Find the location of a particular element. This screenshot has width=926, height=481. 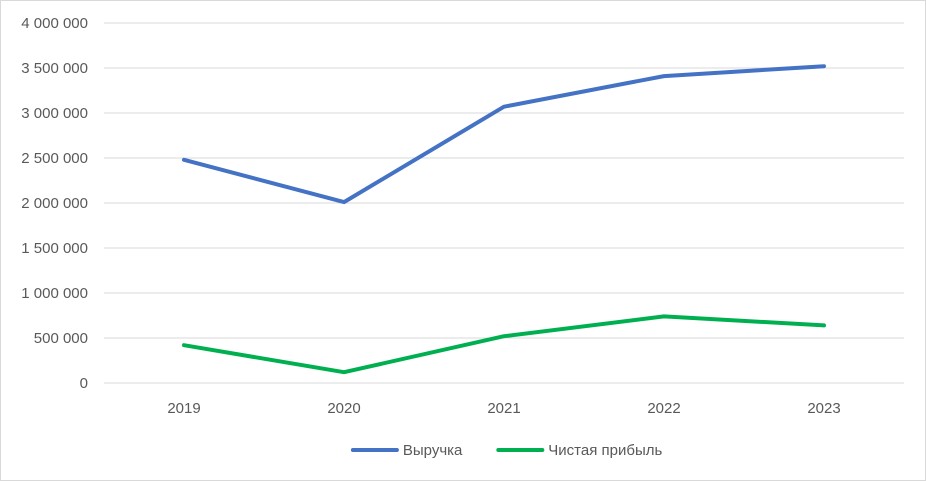

y-tick-label: 500 000 is located at coordinates (61, 338).